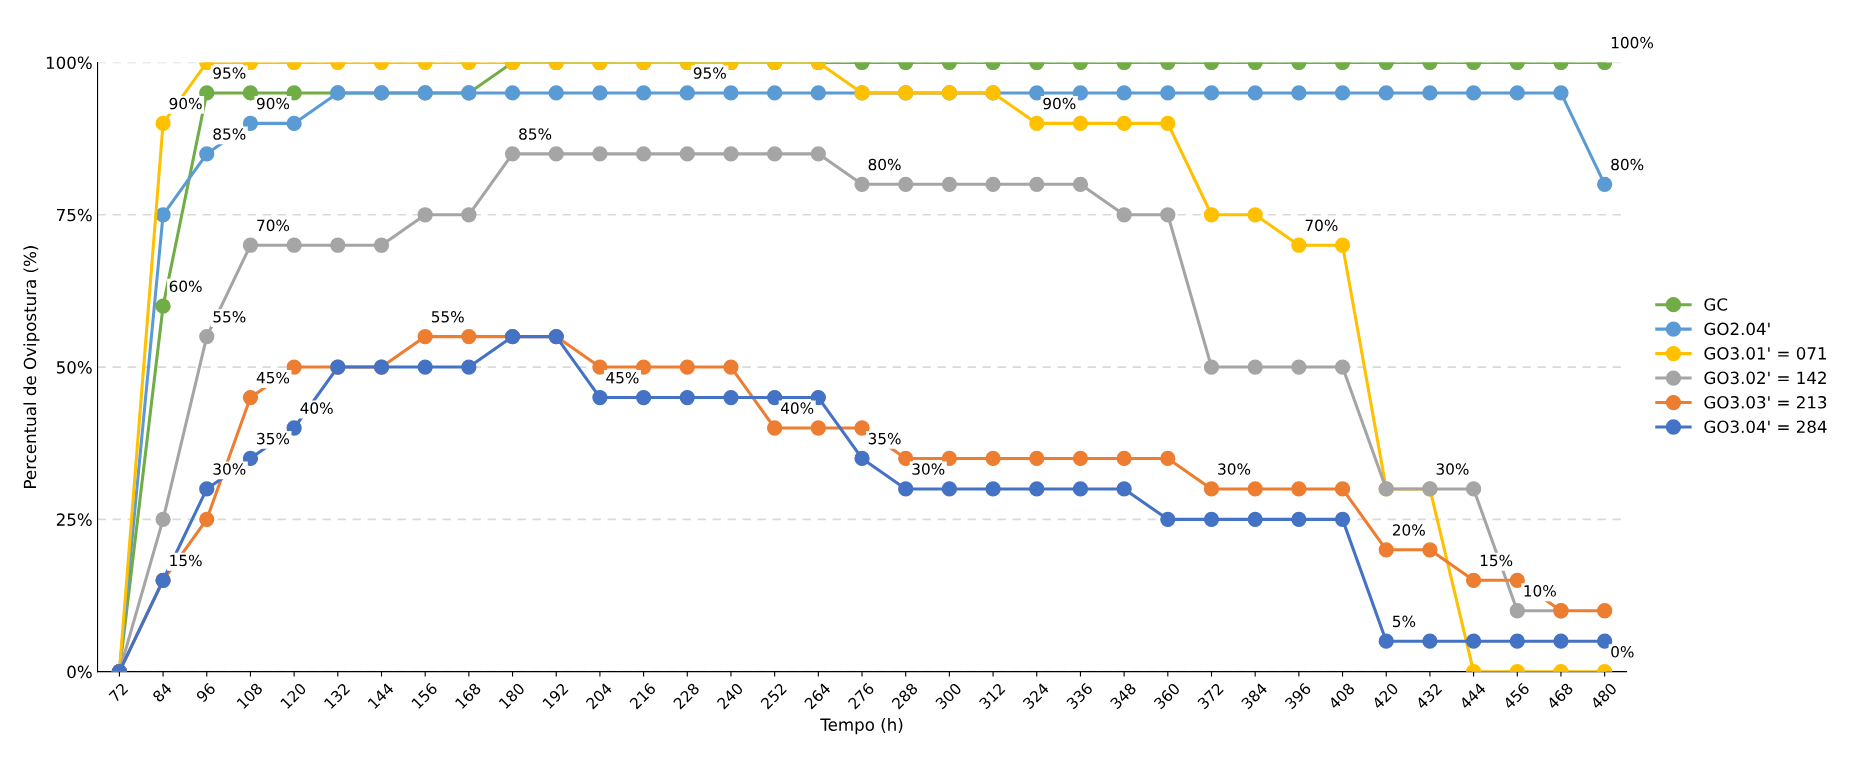 This screenshot has width=1876, height=781. Describe the element at coordinates (555, 696) in the screenshot. I see `x-tick-label: 192` at that location.